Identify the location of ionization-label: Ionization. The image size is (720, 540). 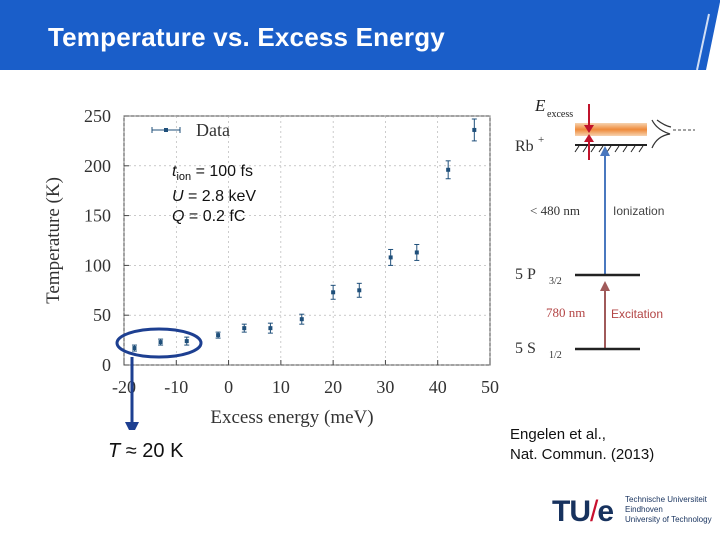
(638, 211).